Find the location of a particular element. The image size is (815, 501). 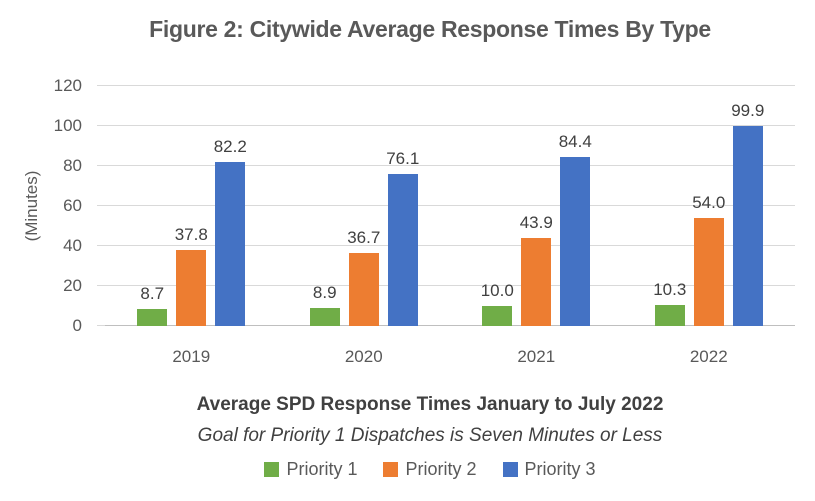

legend-item-priority-2: Priority 2 is located at coordinates (430, 469).